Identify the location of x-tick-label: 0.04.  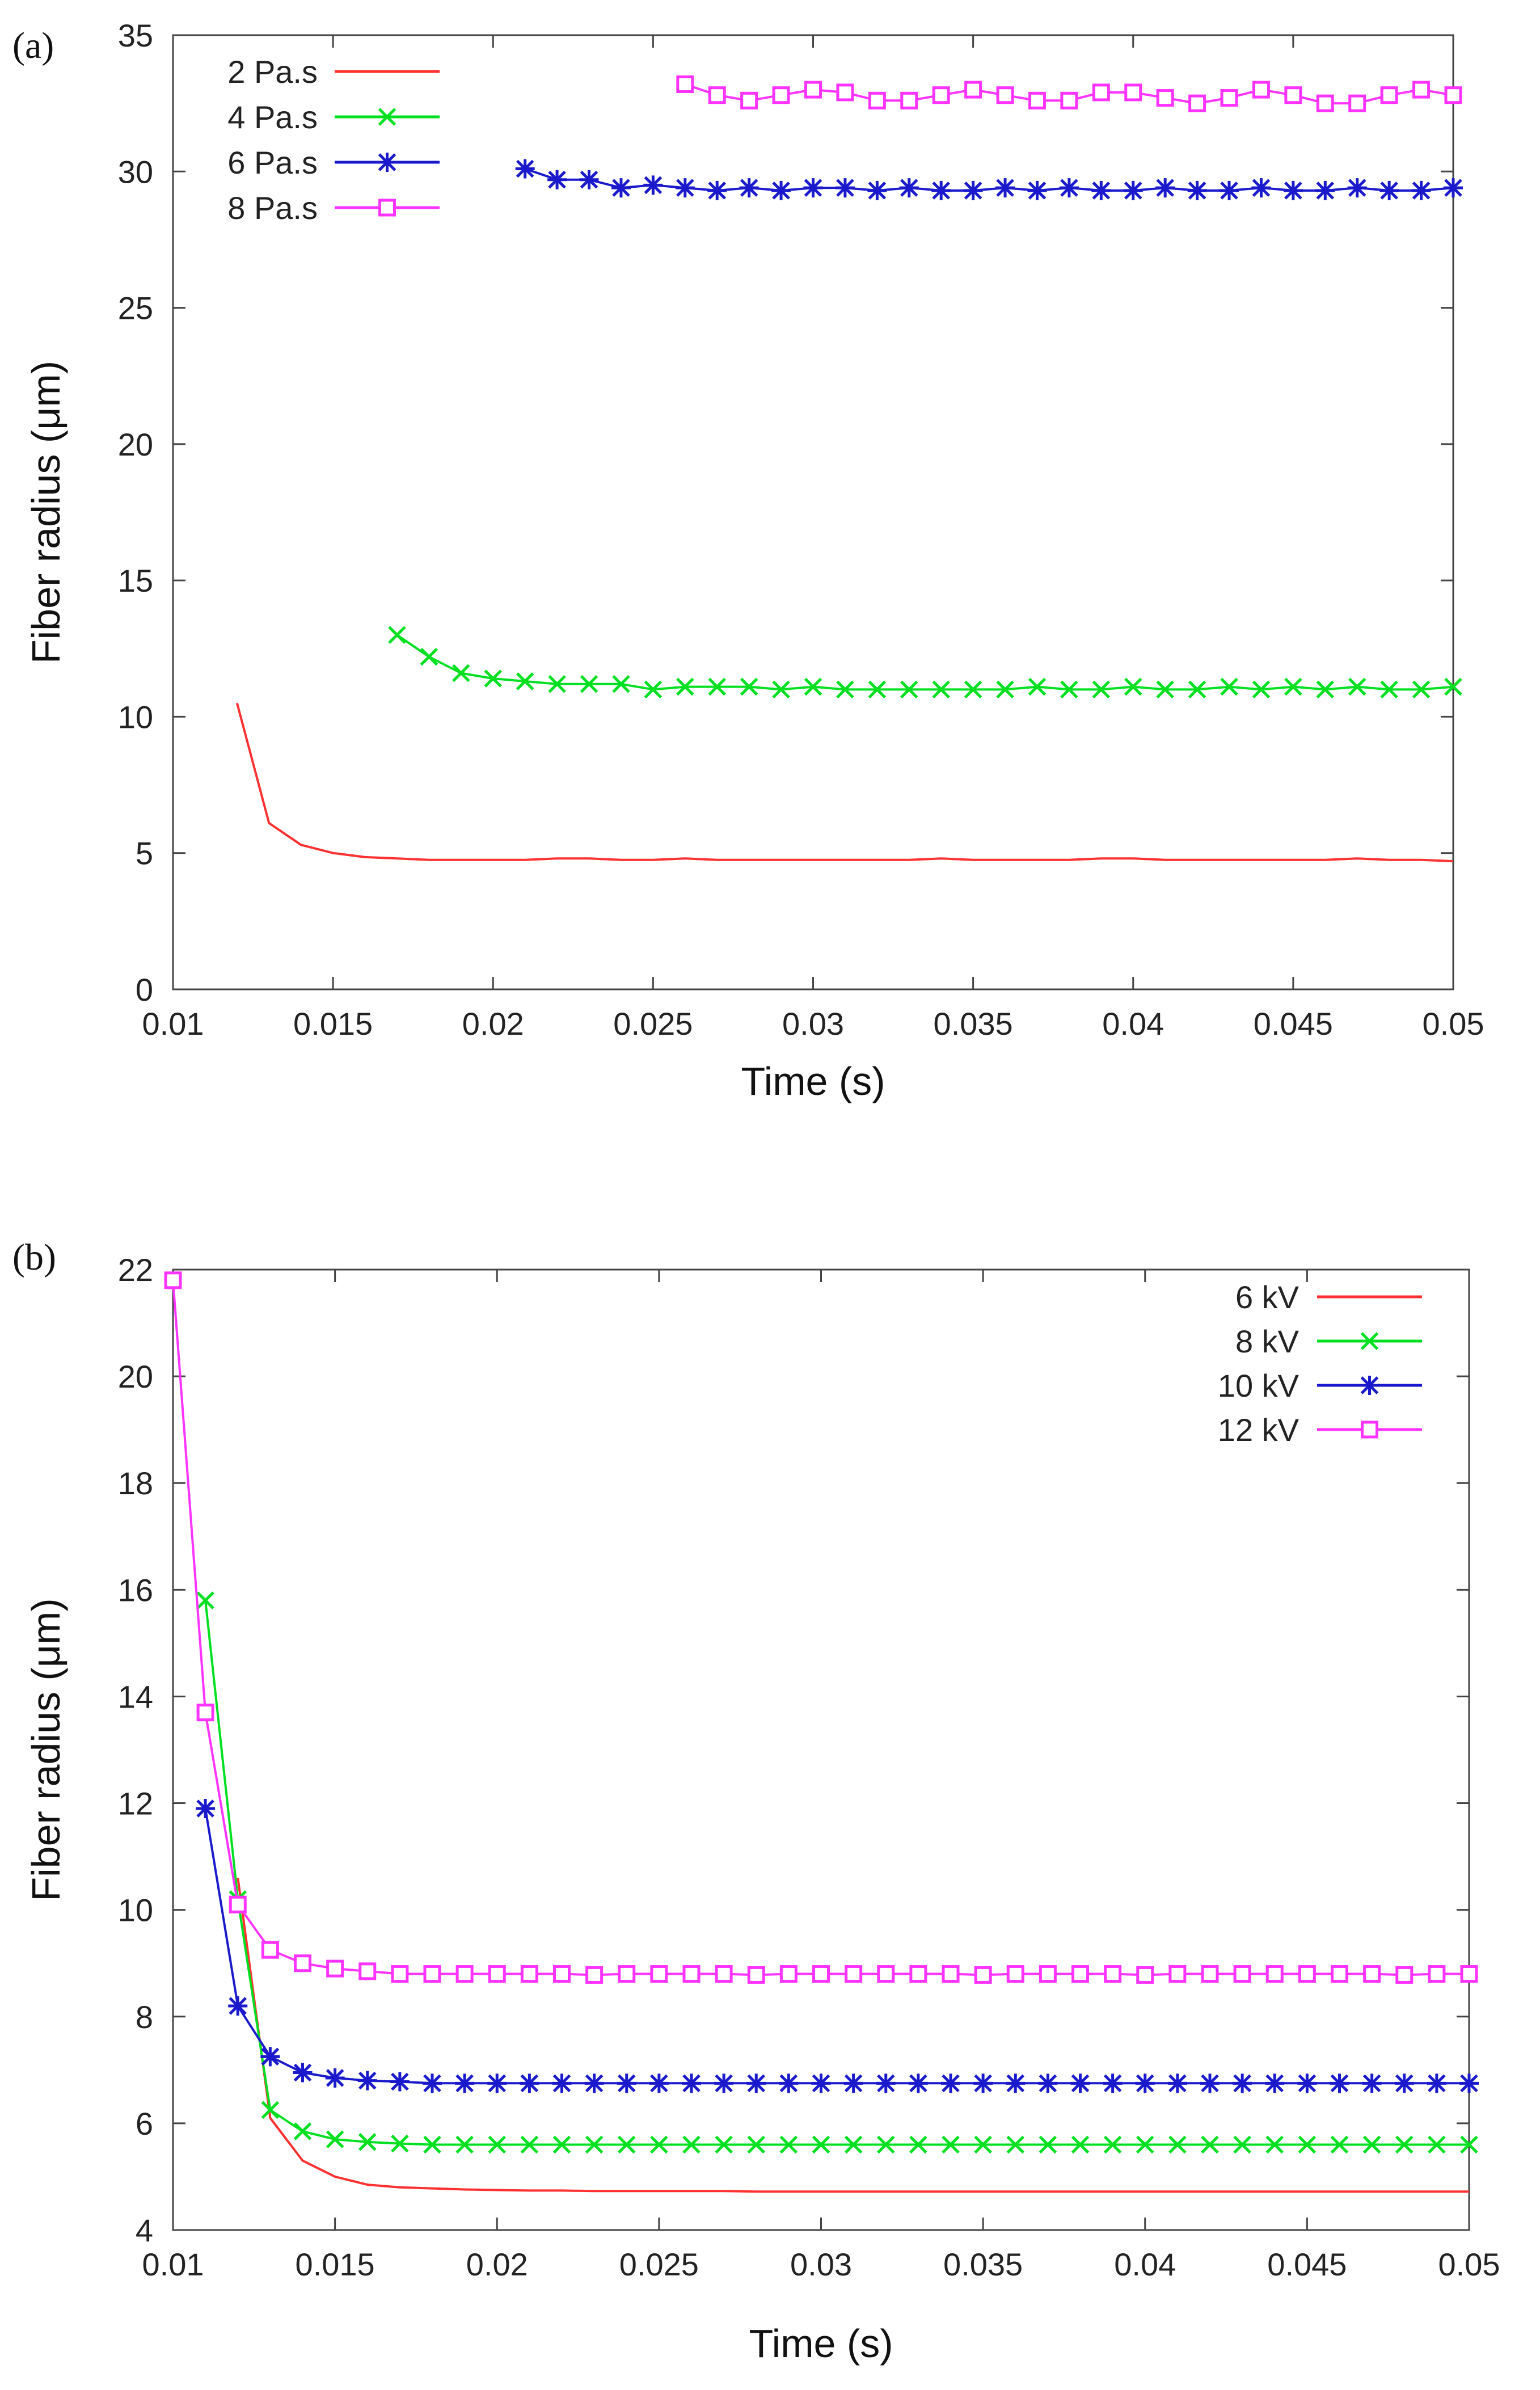
(1133, 1024).